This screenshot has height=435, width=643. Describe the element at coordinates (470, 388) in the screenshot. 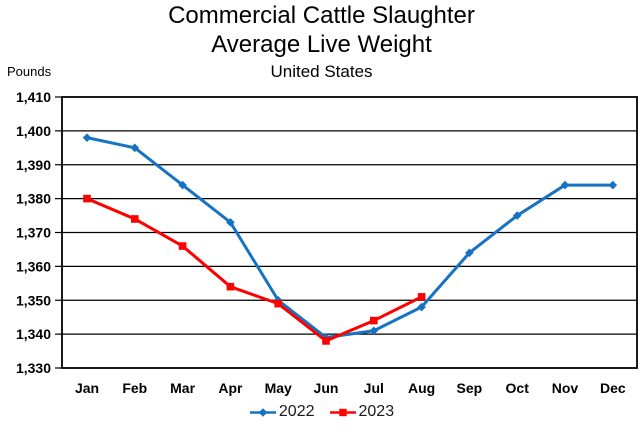

I see `x-tick-label: Sep` at that location.